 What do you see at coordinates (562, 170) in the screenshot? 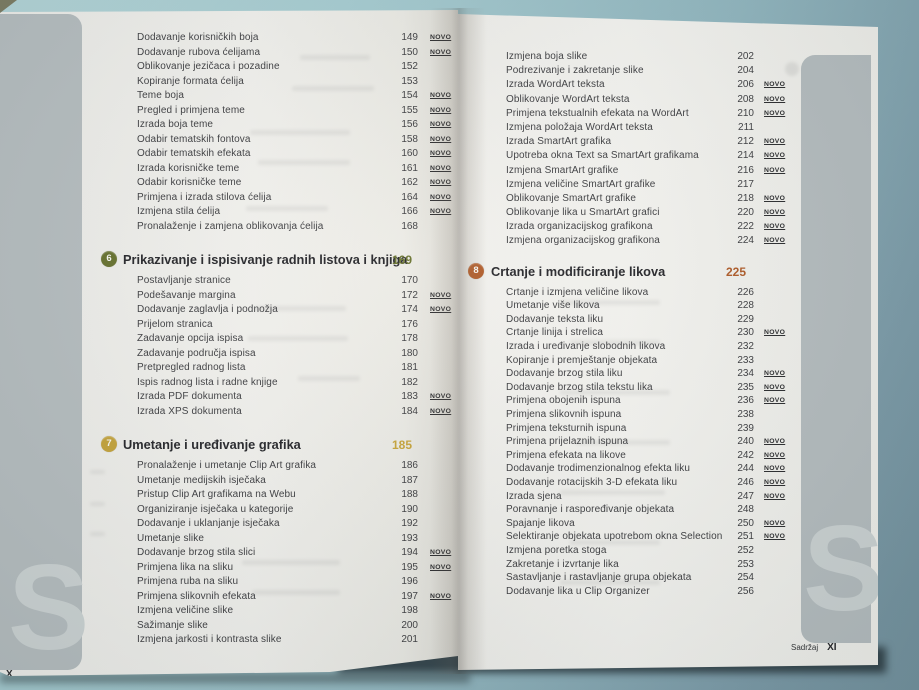
I see `entry-title: Izmjena SmartArt grafike` at bounding box center [562, 170].